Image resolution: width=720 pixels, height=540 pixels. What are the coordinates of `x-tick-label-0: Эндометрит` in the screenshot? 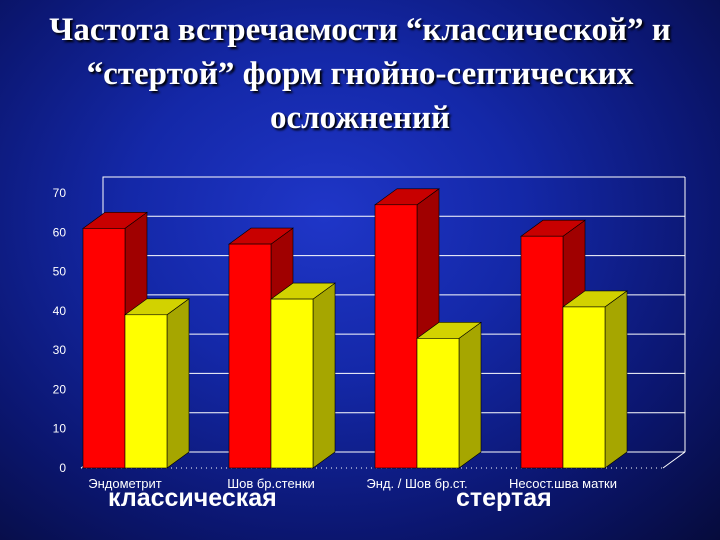 It's located at (125, 483).